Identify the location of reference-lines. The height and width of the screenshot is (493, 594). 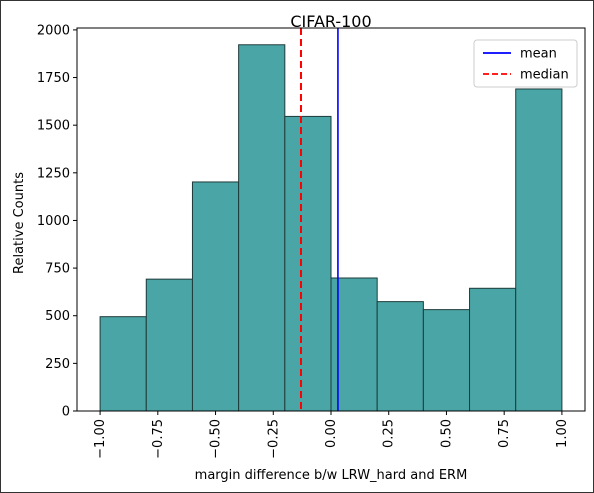
(319, 219).